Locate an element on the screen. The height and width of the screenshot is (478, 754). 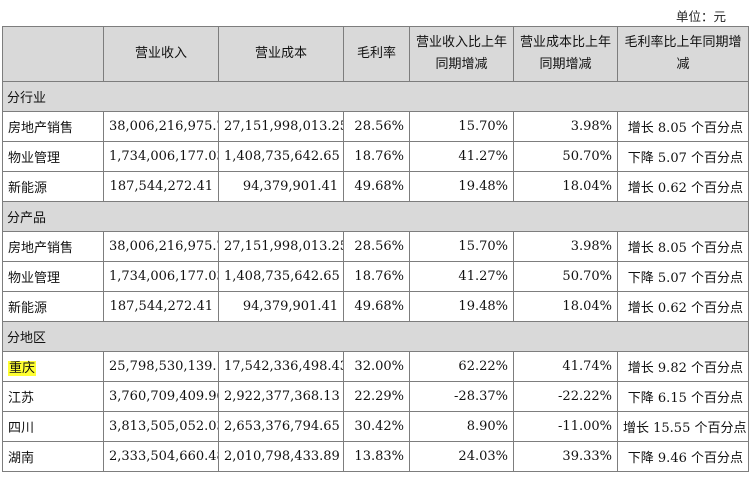
margin-cell: 32.00% is located at coordinates (376, 366).